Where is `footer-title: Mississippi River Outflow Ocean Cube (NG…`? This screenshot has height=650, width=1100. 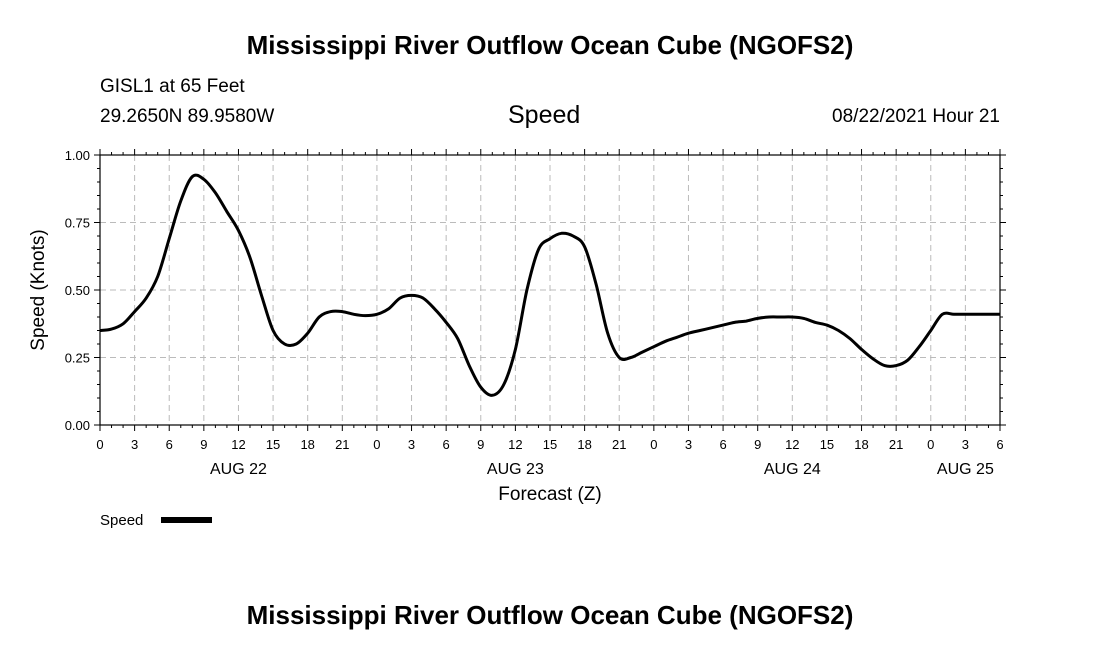 footer-title: Mississippi River Outflow Ocean Cube (NG… is located at coordinates (550, 615).